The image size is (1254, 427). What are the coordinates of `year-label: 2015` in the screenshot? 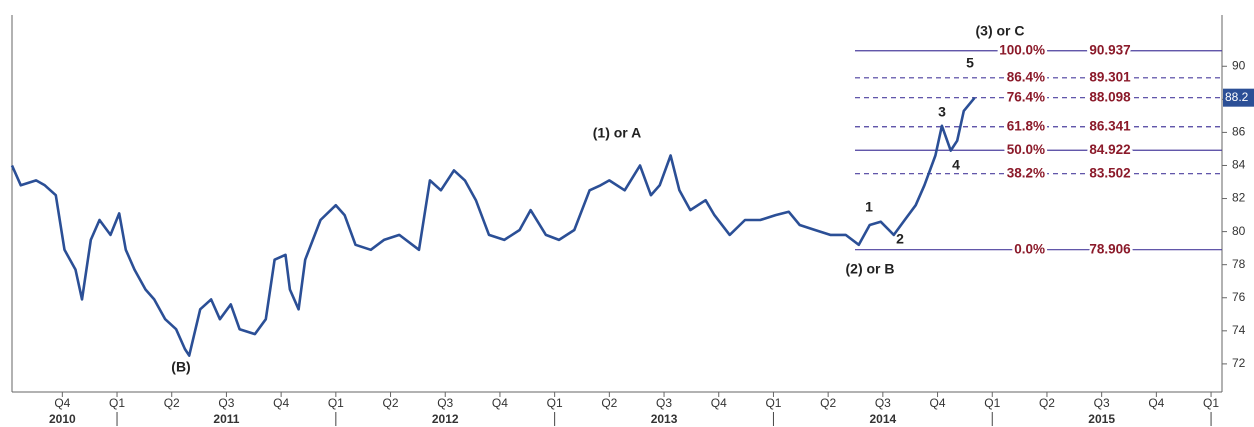 It's located at (1101, 419).